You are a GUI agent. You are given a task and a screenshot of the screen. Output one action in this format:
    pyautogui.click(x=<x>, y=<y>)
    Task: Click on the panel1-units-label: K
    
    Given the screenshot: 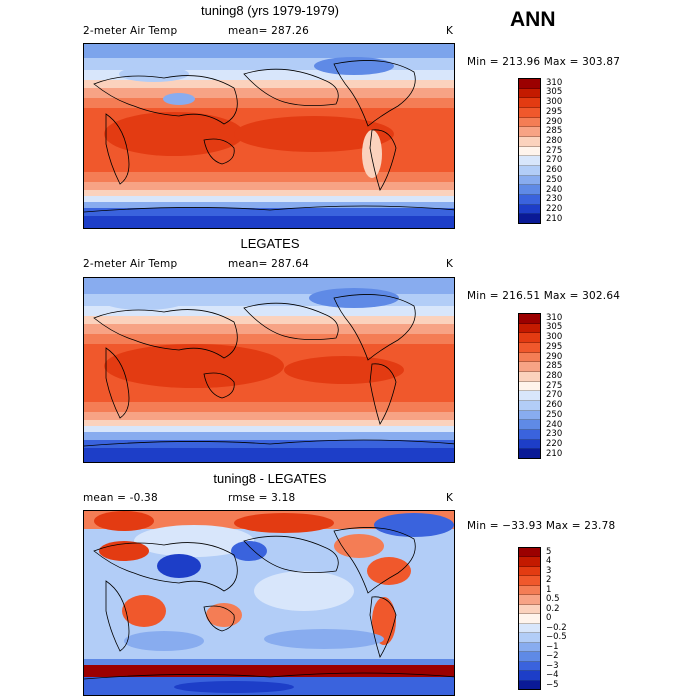 What is the action you would take?
    pyautogui.click(x=450, y=31)
    